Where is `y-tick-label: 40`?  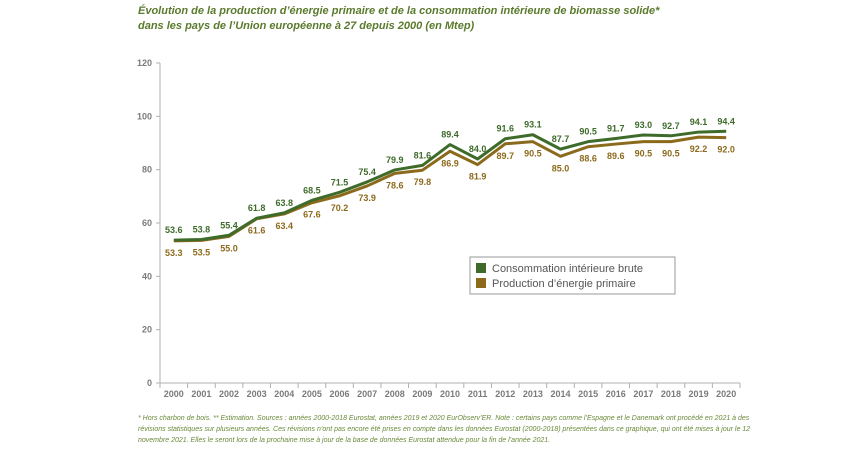
y-tick-label: 40 is located at coordinates (147, 276).